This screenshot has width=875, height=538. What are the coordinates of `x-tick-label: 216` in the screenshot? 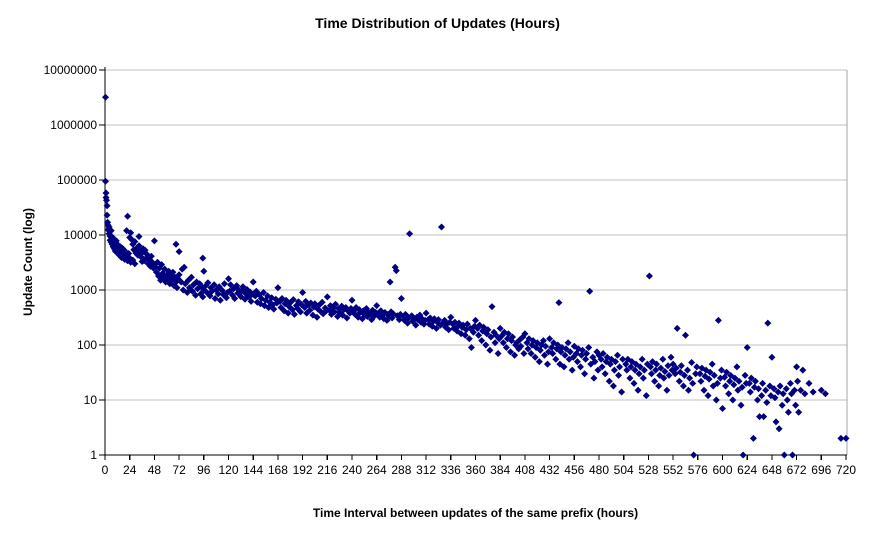 It's located at (327, 470).